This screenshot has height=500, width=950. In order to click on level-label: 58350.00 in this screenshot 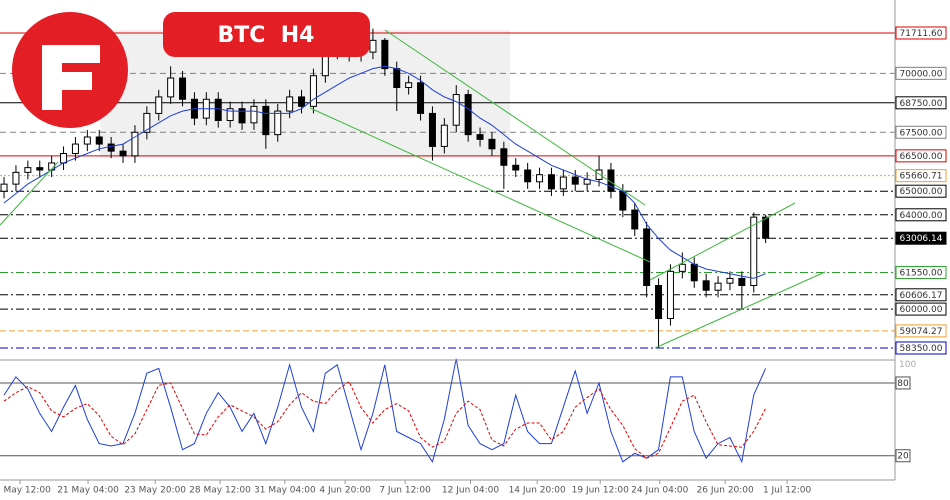, I will do `click(921, 349)`.